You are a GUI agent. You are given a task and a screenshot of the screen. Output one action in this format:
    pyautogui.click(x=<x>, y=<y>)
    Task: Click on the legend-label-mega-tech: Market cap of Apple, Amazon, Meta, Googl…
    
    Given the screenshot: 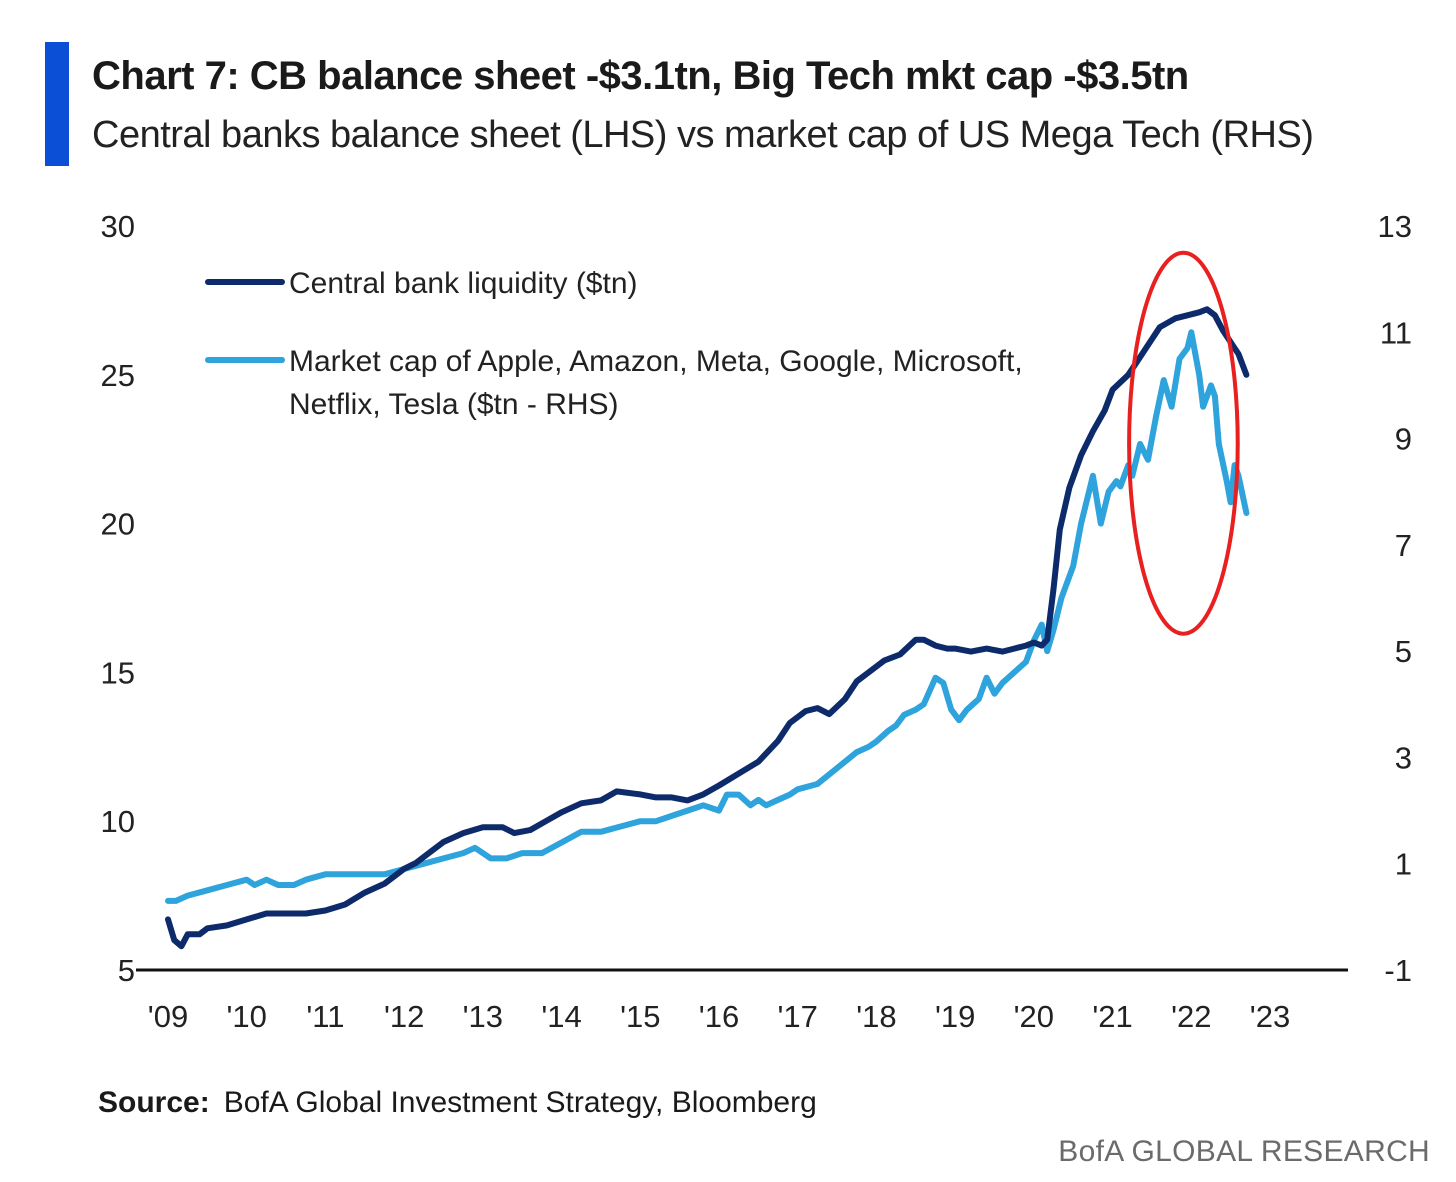 What is the action you would take?
    pyautogui.click(x=656, y=383)
    